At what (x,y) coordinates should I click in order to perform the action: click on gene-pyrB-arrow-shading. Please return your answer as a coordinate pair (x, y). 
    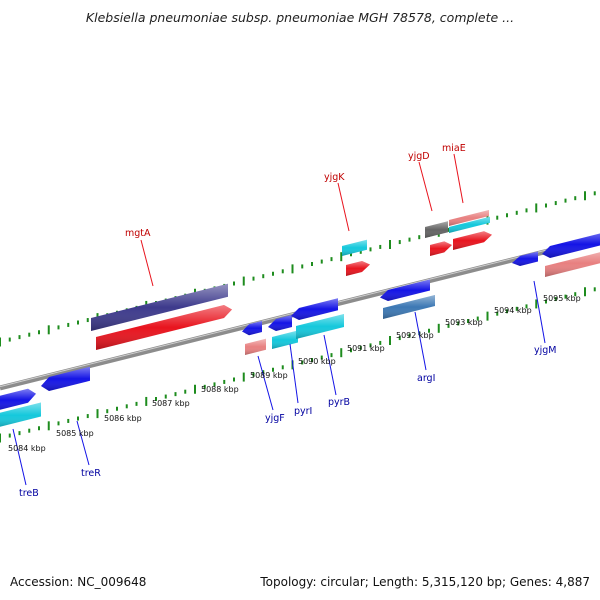
    Looking at the image, I should click on (314, 309).